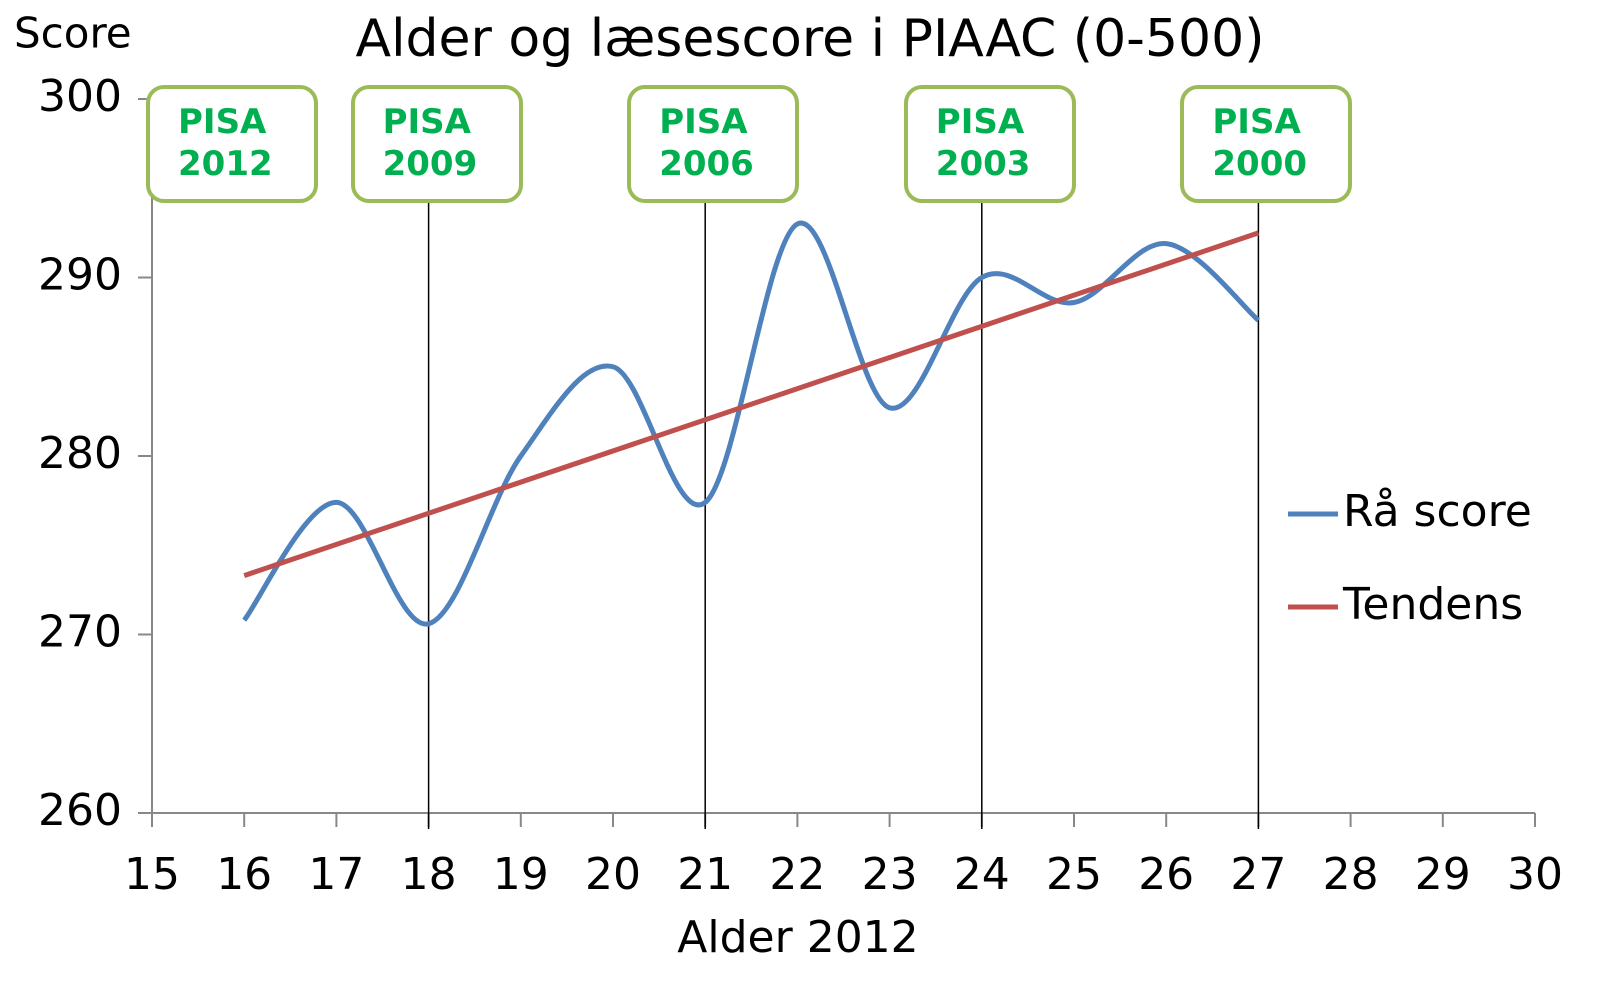 This screenshot has width=1622, height=991. What do you see at coordinates (80, 632) in the screenshot?
I see `y-tick-label: 270` at bounding box center [80, 632].